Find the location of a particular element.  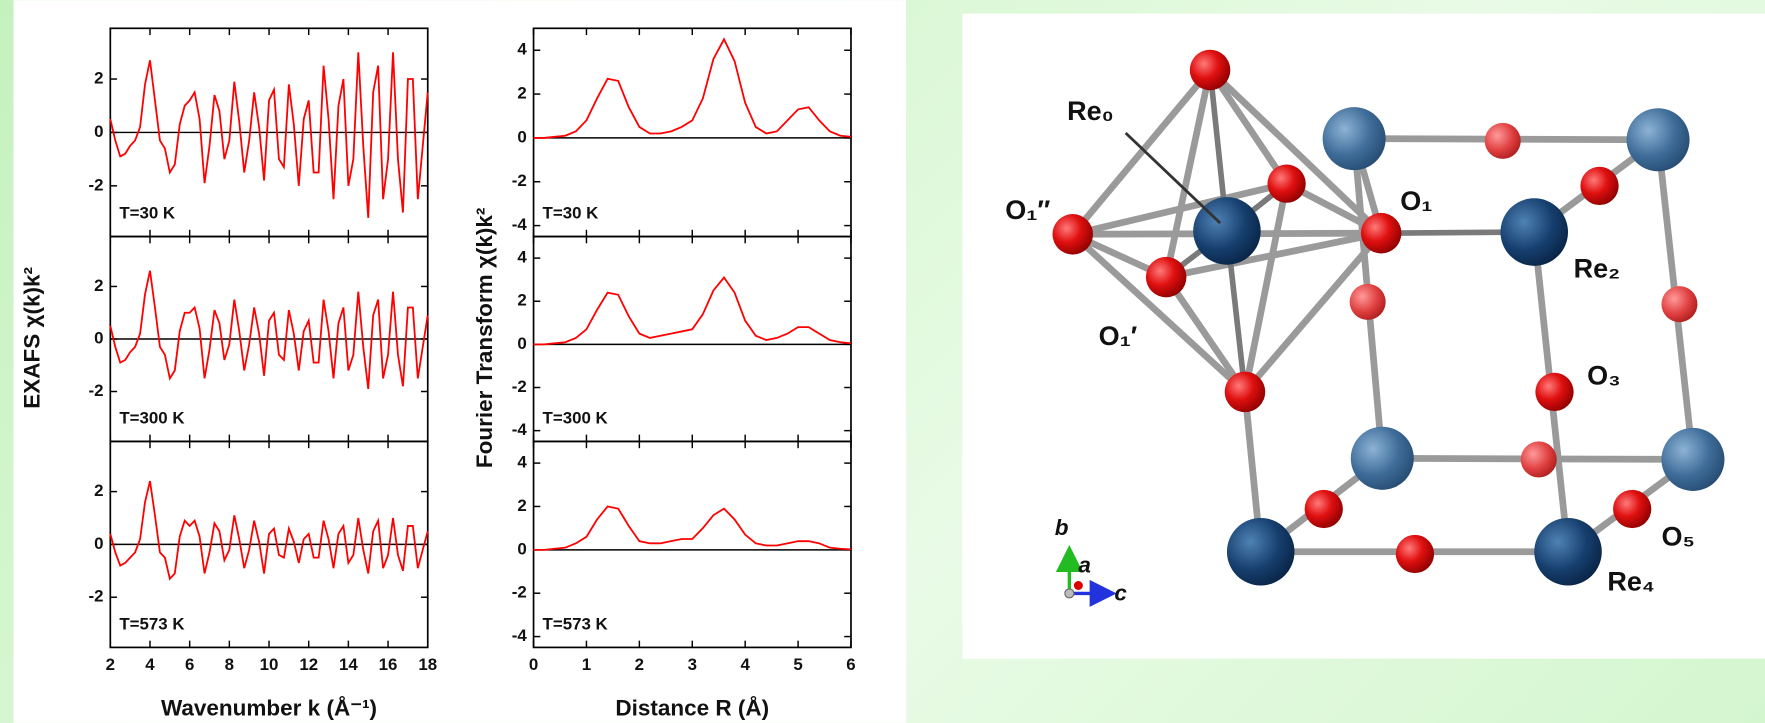

x-tick-label: 12 is located at coordinates (308, 664).